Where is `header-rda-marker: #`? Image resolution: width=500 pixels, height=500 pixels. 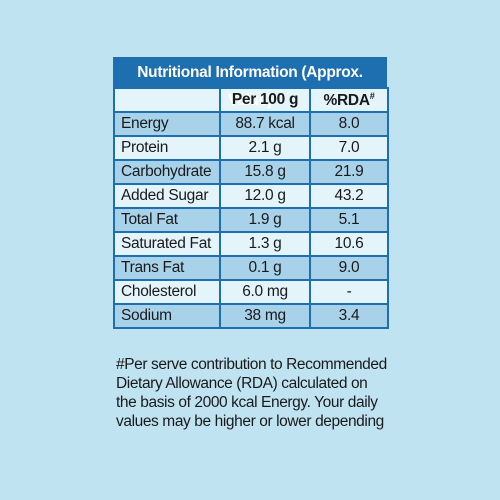
header-rda-marker: # is located at coordinates (372, 95).